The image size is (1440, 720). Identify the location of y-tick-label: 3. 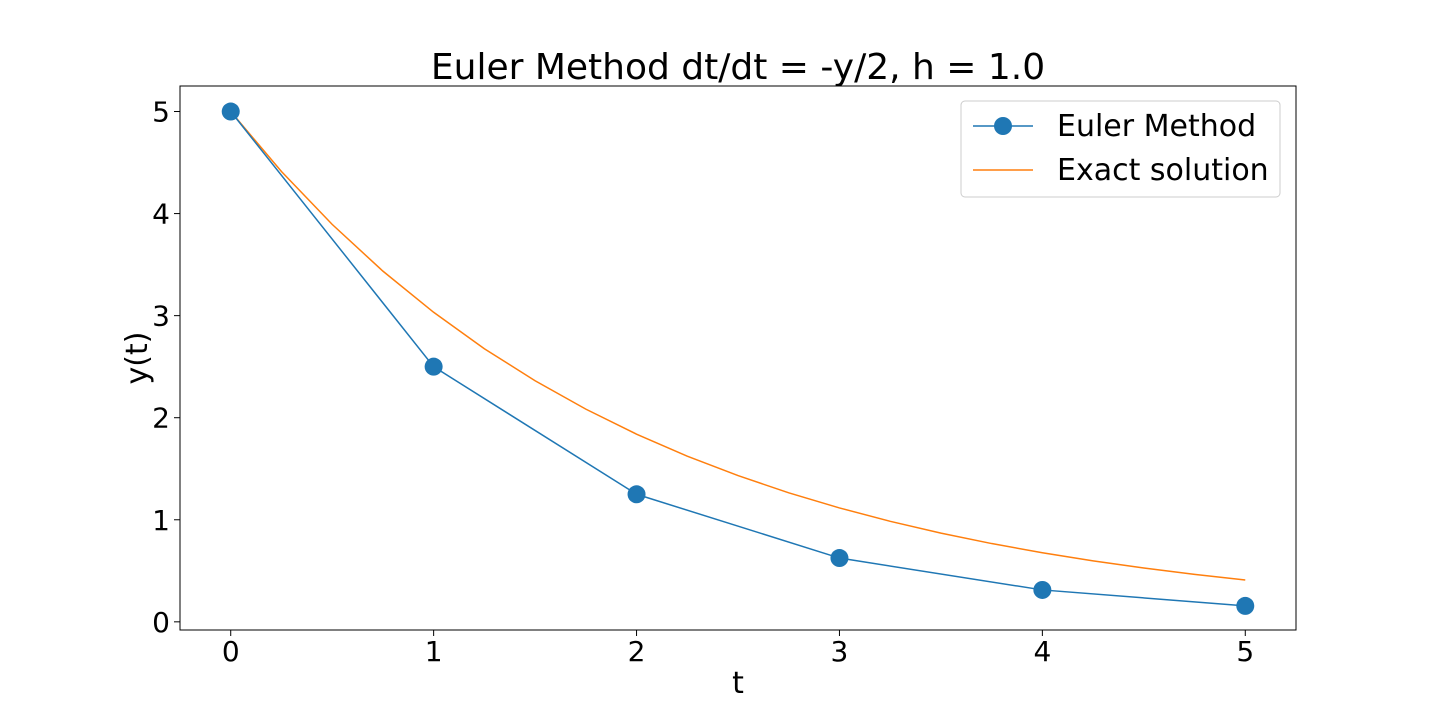
(161, 316).